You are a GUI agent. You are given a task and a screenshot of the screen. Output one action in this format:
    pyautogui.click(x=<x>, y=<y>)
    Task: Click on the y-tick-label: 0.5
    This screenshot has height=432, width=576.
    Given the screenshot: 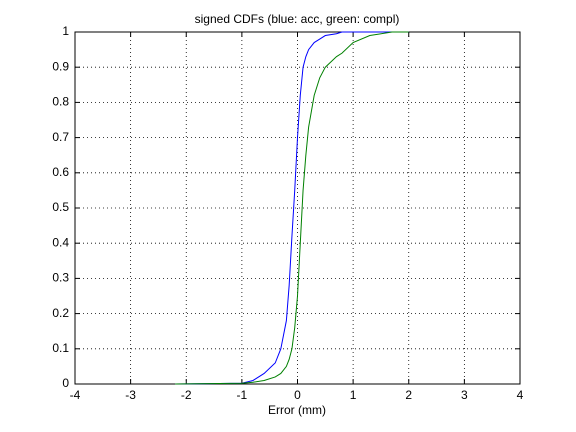 What is the action you would take?
    pyautogui.click(x=60, y=207)
    